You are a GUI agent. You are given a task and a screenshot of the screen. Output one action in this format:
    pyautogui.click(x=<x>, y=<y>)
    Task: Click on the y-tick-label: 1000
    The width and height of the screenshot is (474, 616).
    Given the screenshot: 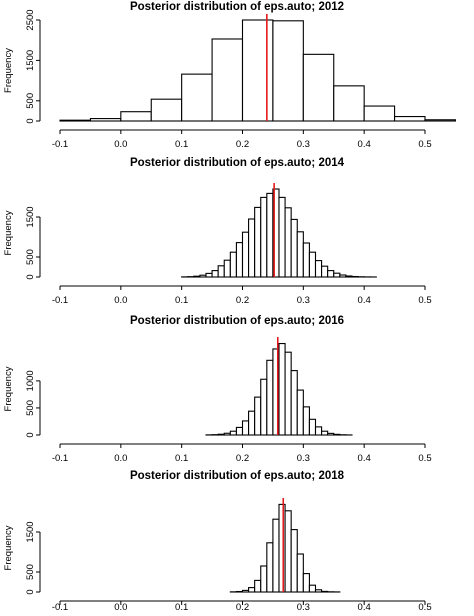 What is the action you would take?
    pyautogui.click(x=30, y=380)
    